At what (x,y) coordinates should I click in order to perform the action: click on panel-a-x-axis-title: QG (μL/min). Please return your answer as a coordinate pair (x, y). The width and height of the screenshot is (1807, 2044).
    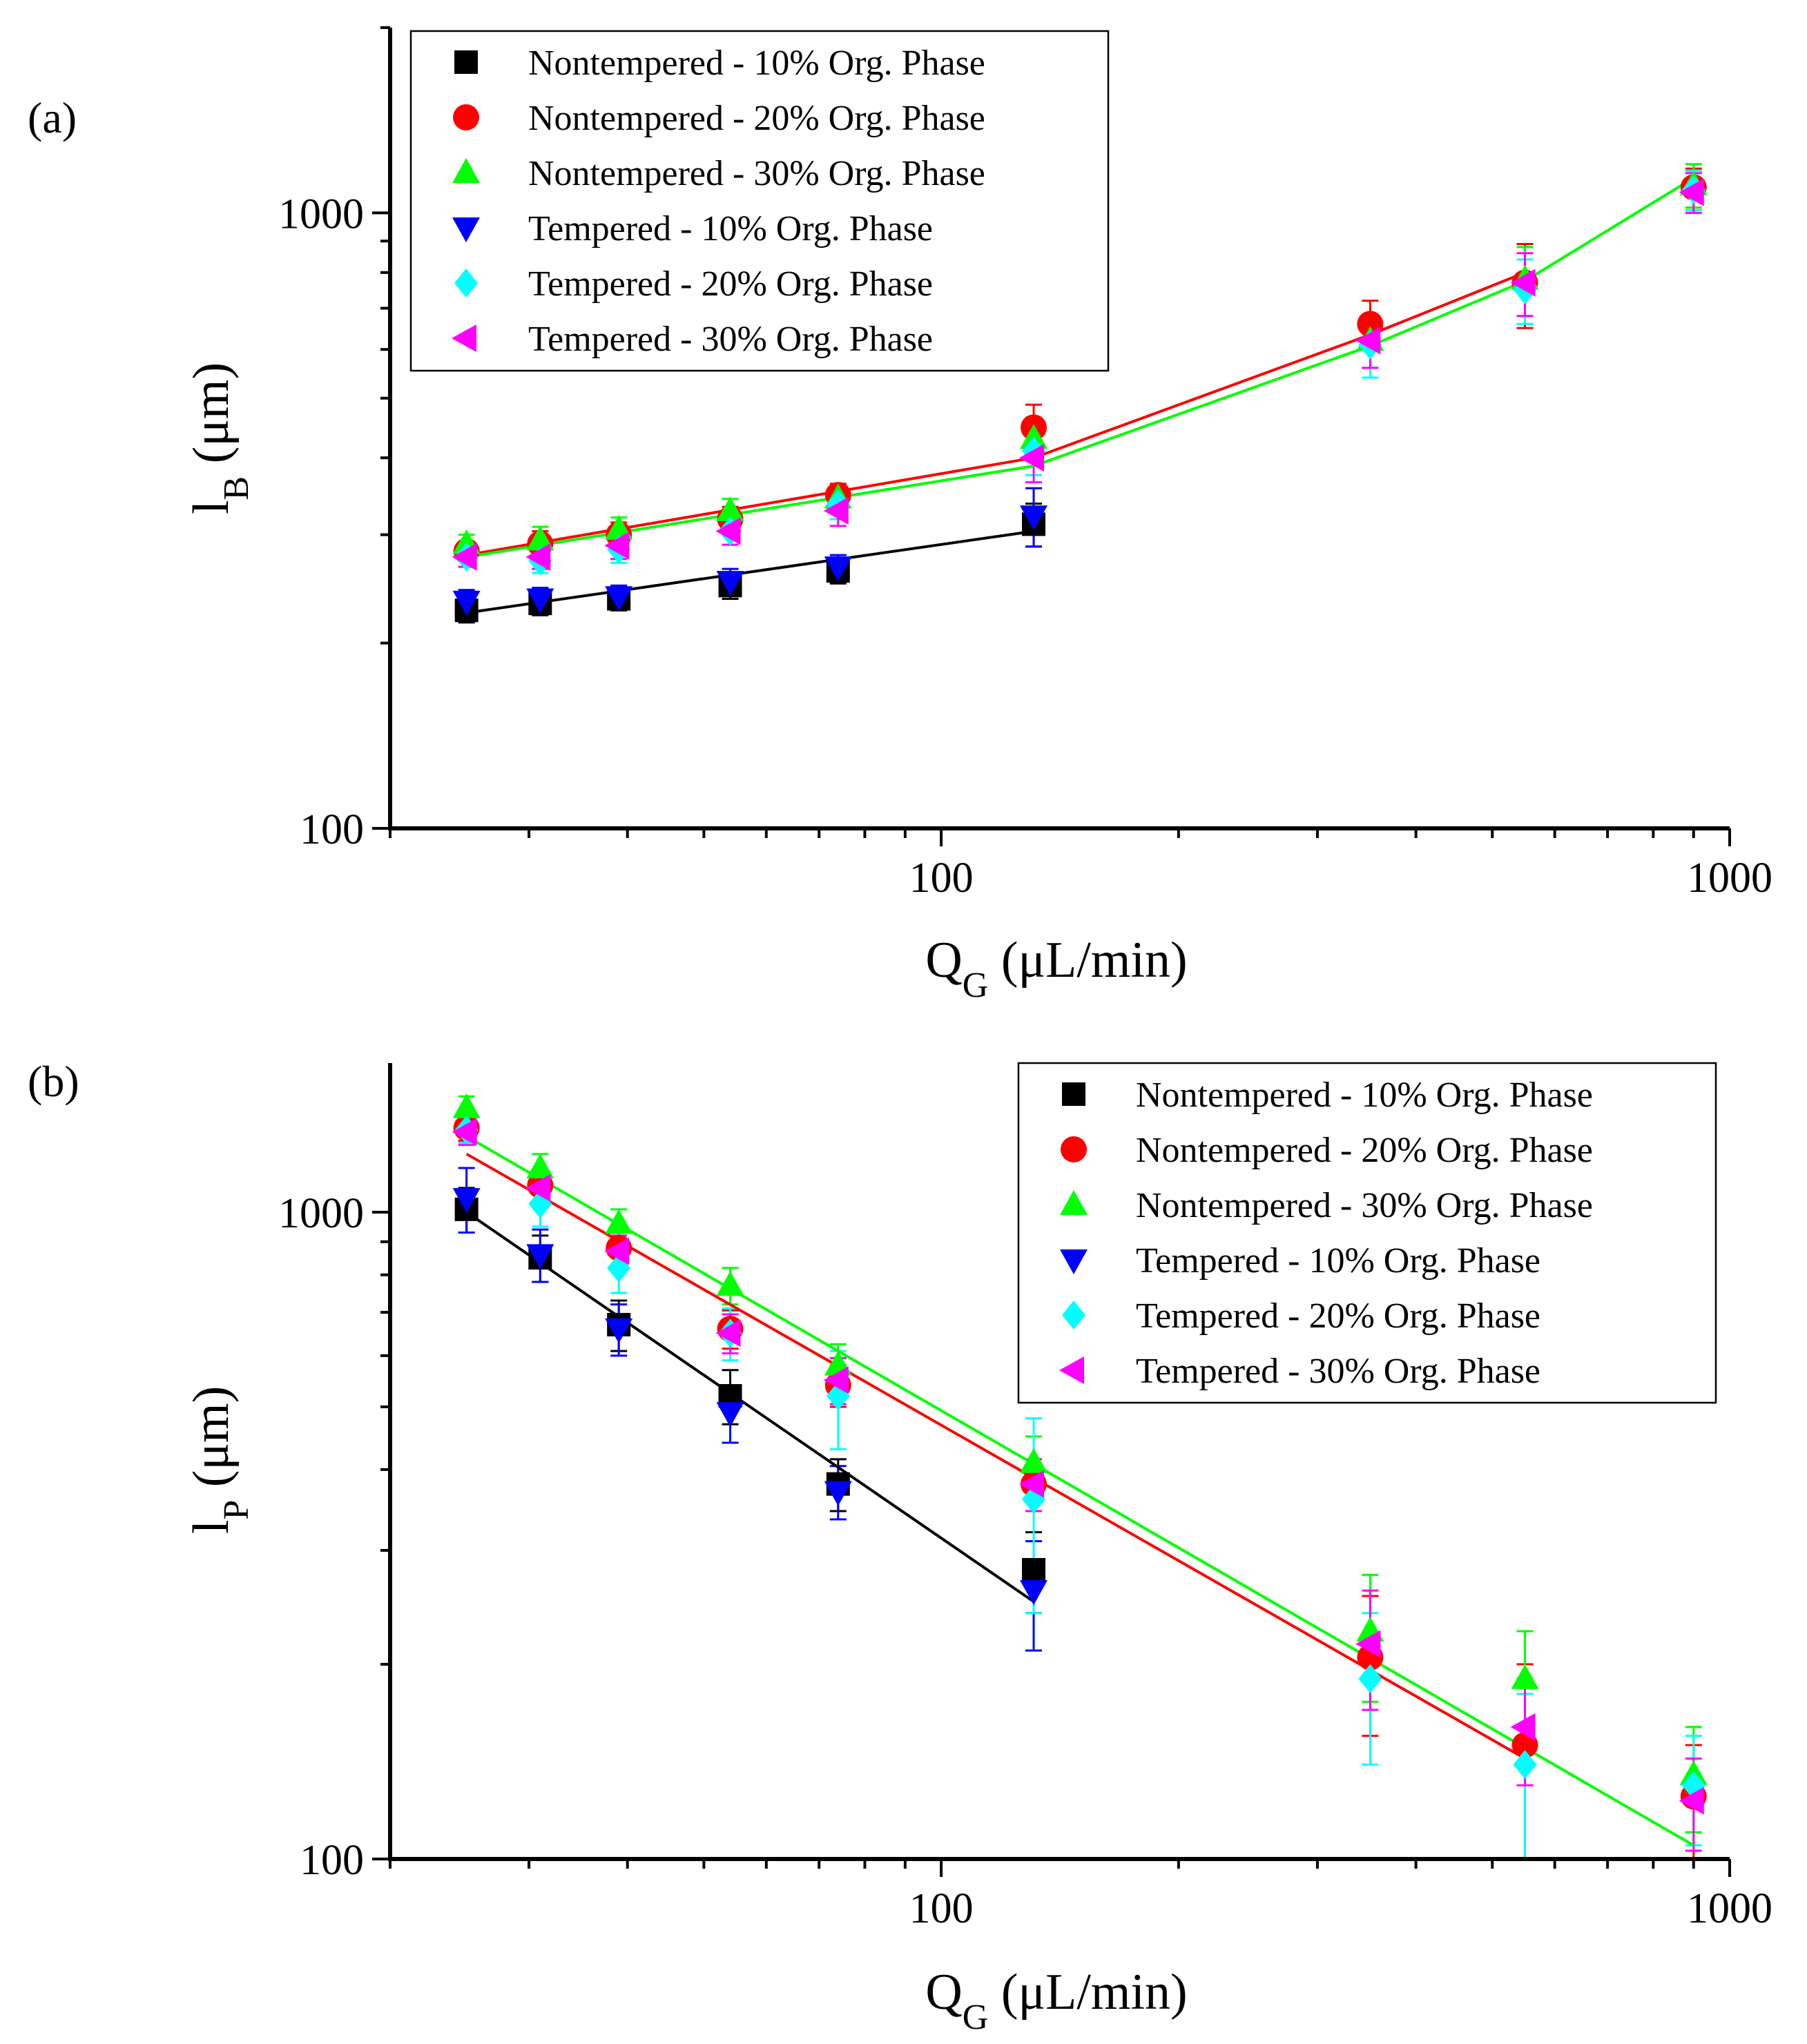
    Looking at the image, I should click on (1056, 968).